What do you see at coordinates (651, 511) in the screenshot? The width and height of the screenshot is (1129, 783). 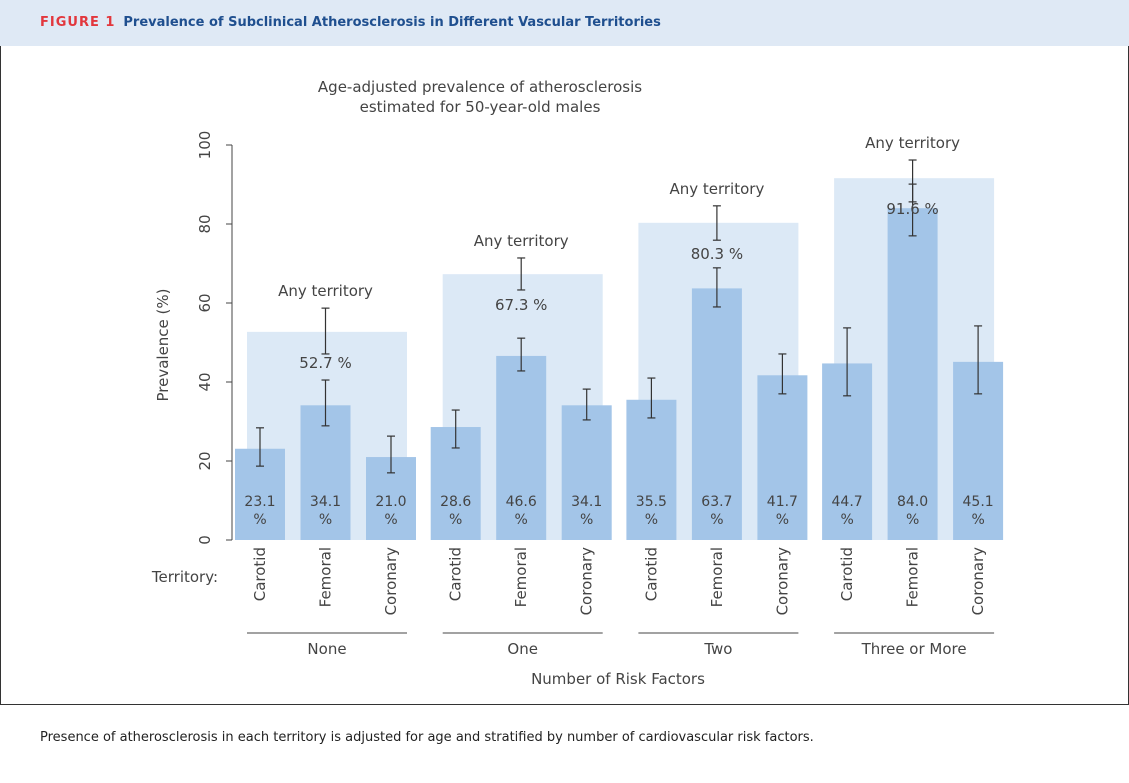 I see `bar-value-label: 35.5 %` at bounding box center [651, 511].